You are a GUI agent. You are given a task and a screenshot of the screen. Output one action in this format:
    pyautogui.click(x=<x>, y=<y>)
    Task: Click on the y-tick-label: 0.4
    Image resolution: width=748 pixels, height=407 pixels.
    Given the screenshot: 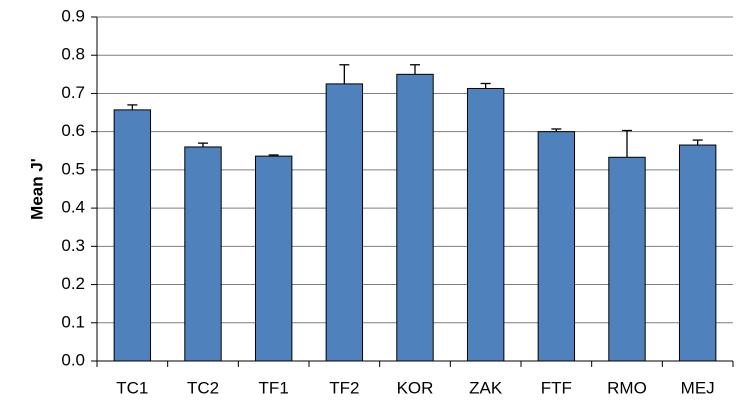 What is the action you would take?
    pyautogui.click(x=73, y=207)
    